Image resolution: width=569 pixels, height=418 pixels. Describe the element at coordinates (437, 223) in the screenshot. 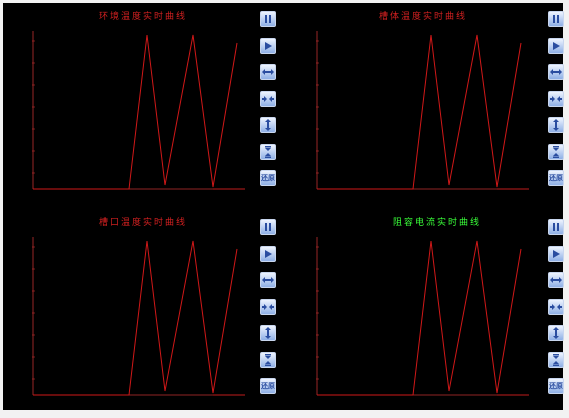

I see `panel-title: 阻容电流实时曲线` at that location.